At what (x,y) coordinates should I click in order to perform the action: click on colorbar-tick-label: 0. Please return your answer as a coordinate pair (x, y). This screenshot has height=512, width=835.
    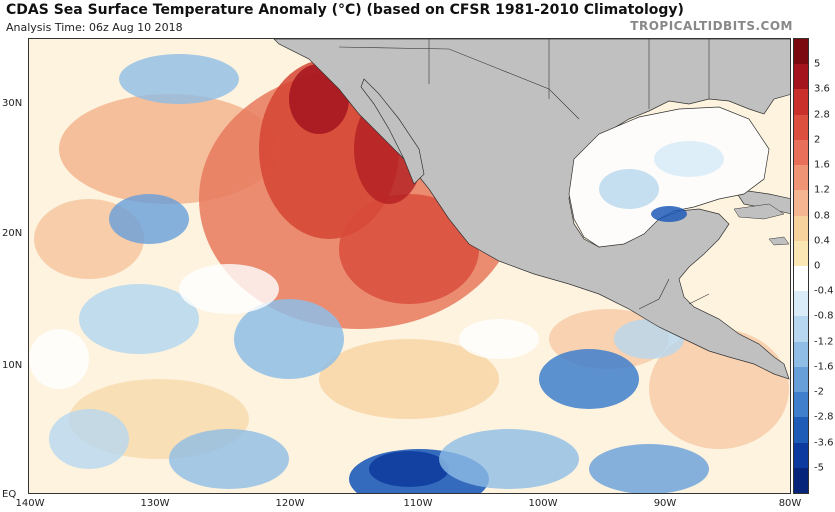
    Looking at the image, I should click on (817, 266).